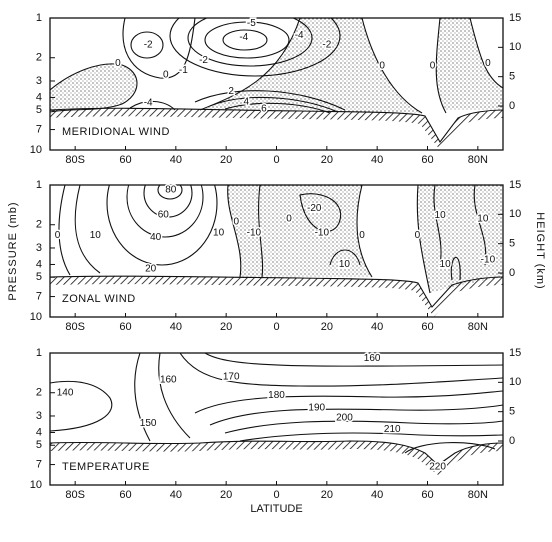 Image resolution: width=552 pixels, height=542 pixels. I want to click on y-tick-label: 7, so click(39, 296).